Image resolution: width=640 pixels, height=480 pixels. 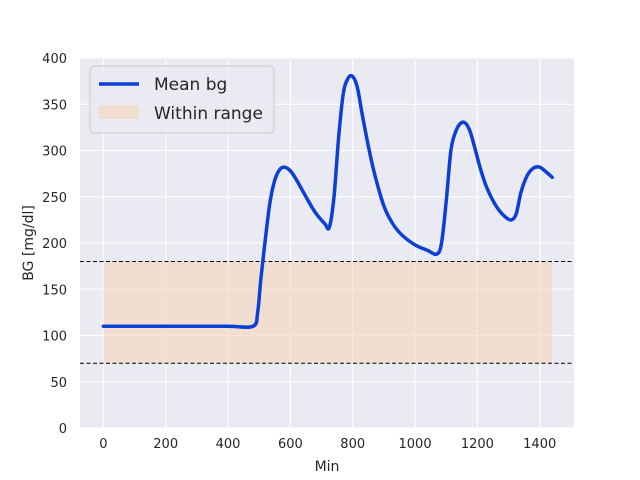 I want to click on x-tick-label: 1000, so click(x=415, y=444).